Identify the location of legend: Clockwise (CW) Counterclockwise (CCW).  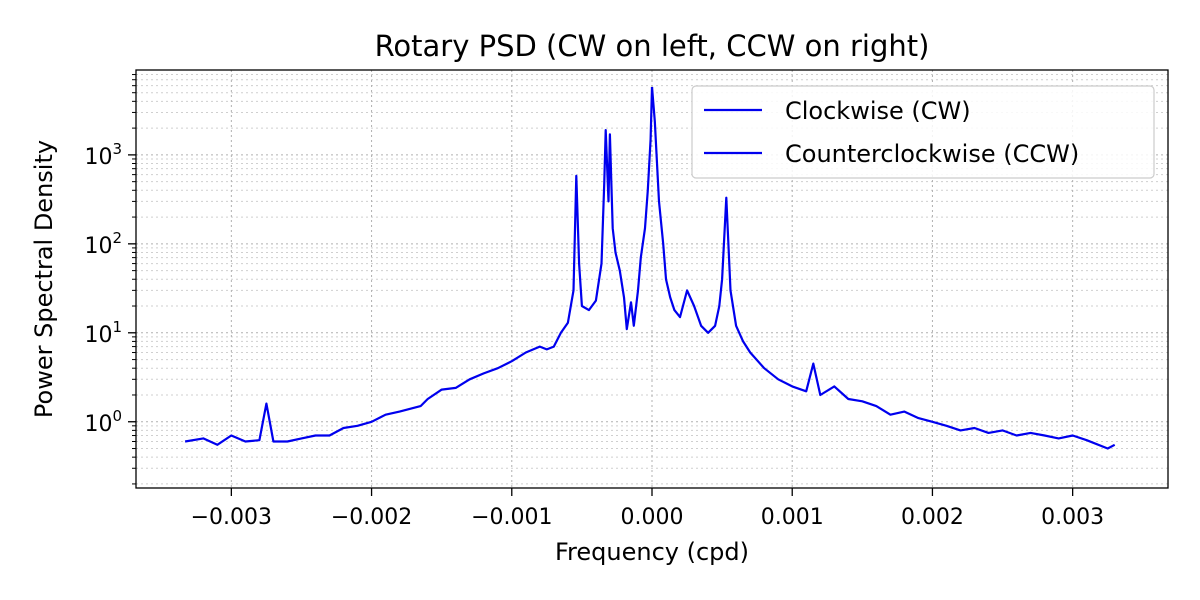
(923, 132).